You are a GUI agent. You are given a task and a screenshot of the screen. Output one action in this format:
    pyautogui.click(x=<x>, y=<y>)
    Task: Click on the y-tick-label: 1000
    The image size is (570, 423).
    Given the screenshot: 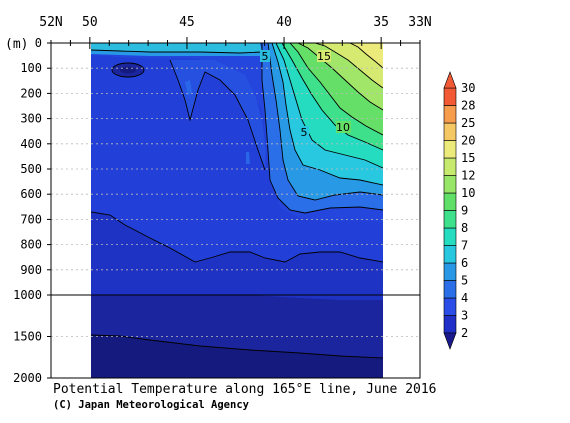 What is the action you would take?
    pyautogui.click(x=27, y=295)
    